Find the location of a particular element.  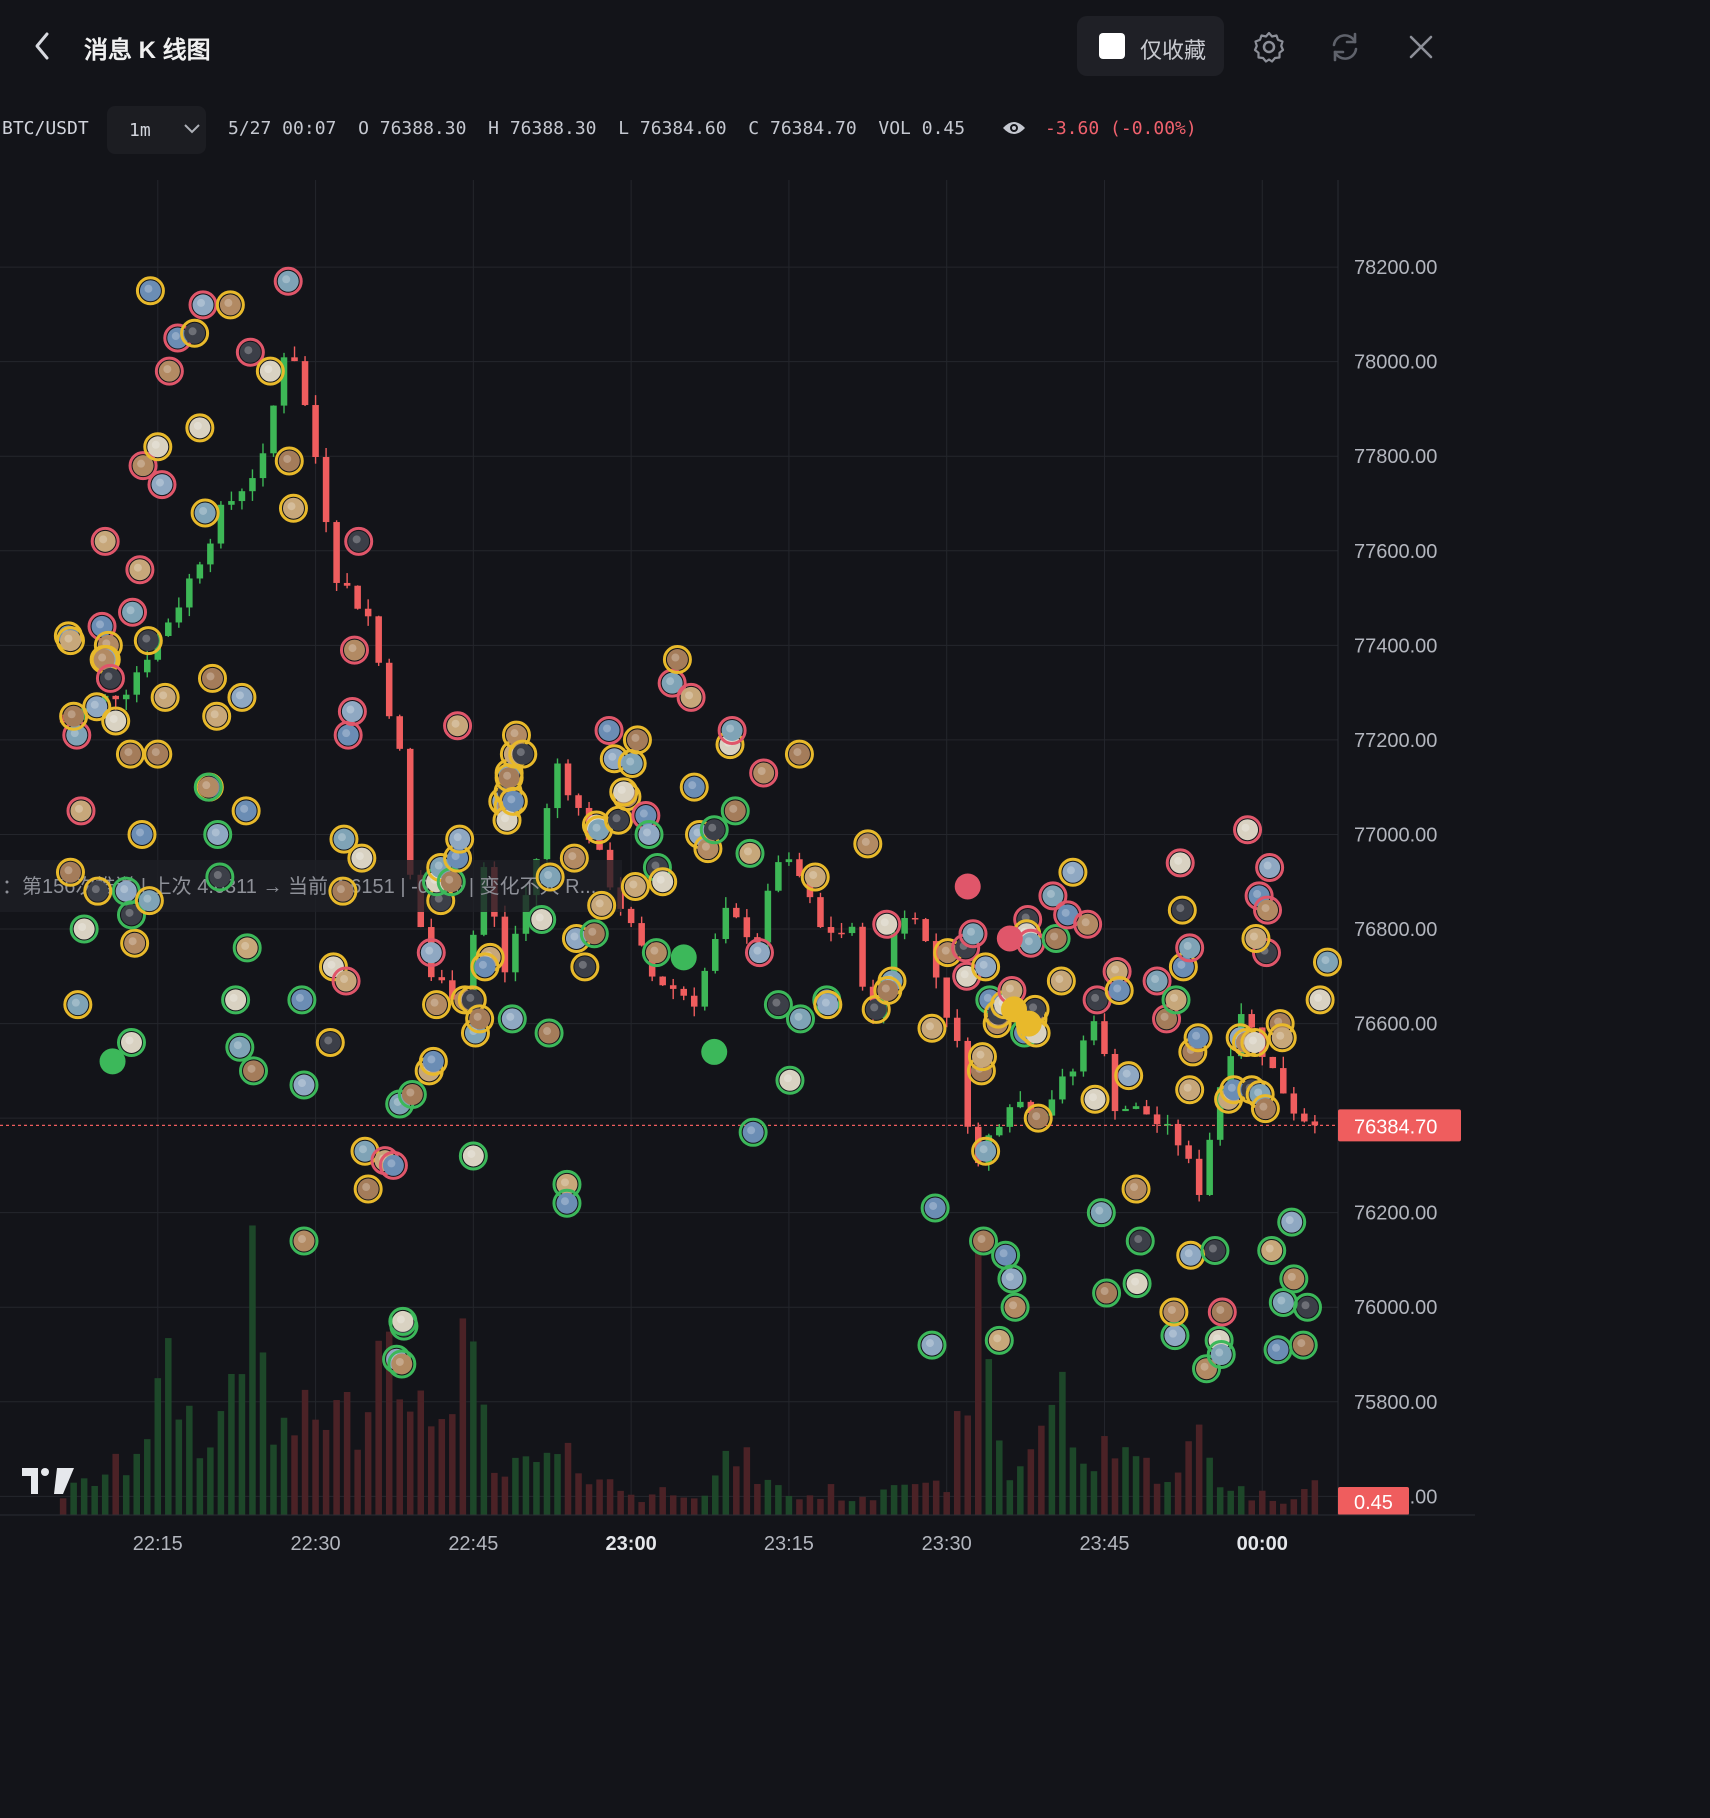

symbol-label: BTC/USDT is located at coordinates (45, 128).